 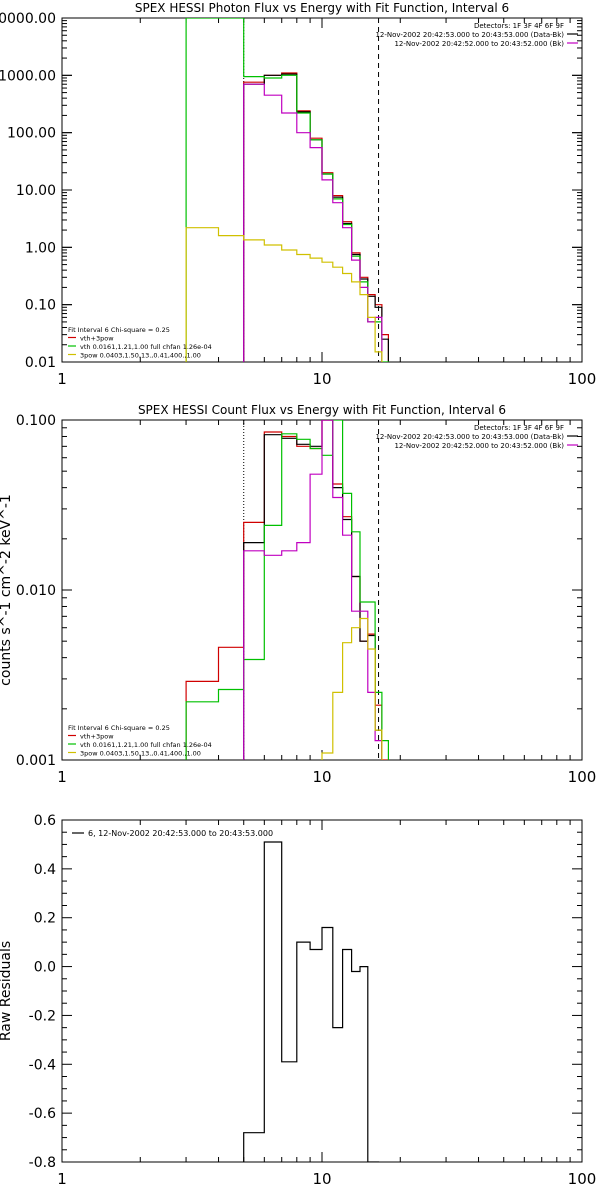 What do you see at coordinates (28, 19) in the screenshot?
I see `y-tick-label: 10000.00` at bounding box center [28, 19].